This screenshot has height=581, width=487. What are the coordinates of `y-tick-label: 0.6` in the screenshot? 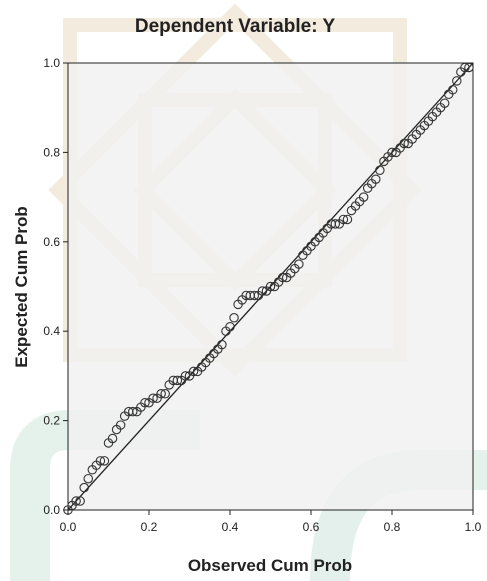 It's located at (51, 242).